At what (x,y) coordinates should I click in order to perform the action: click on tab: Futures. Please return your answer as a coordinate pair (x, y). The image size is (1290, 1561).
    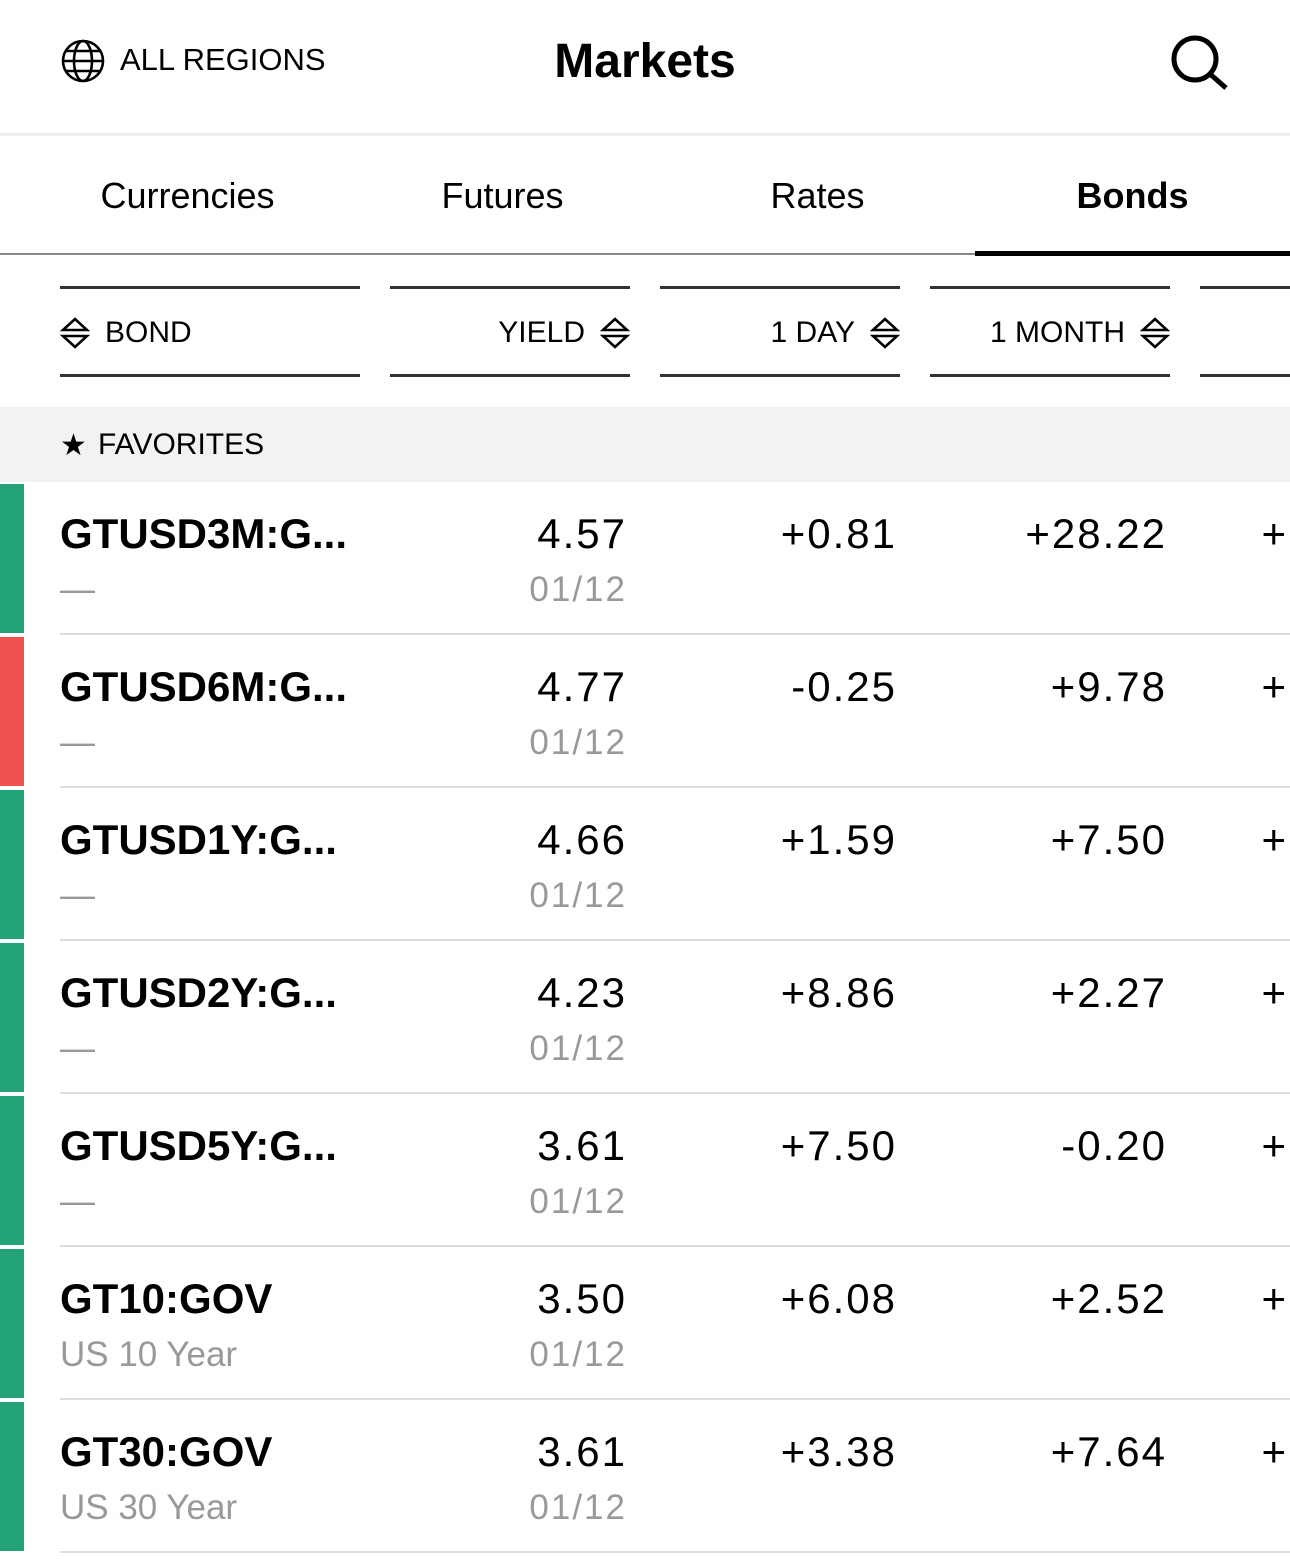
    Looking at the image, I should click on (502, 195).